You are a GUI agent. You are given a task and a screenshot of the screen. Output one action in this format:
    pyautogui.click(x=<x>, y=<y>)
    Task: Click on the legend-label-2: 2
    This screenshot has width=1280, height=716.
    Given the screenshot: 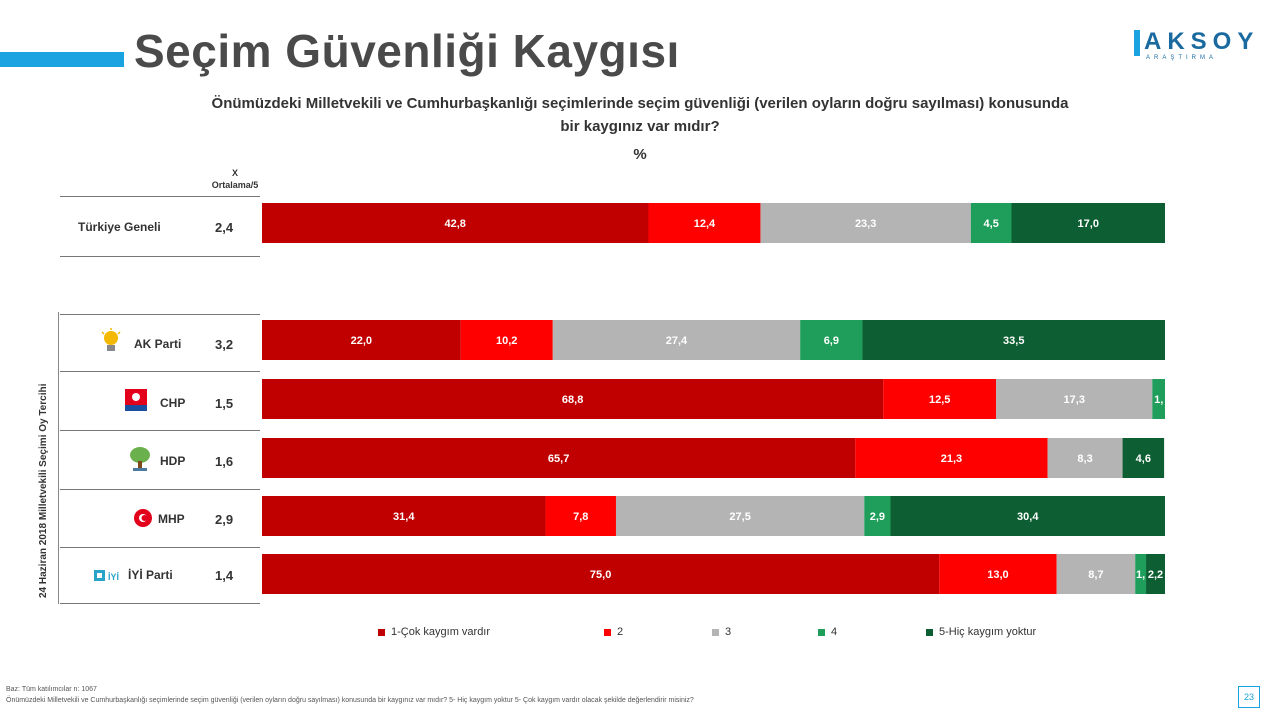 What is the action you would take?
    pyautogui.click(x=620, y=632)
    